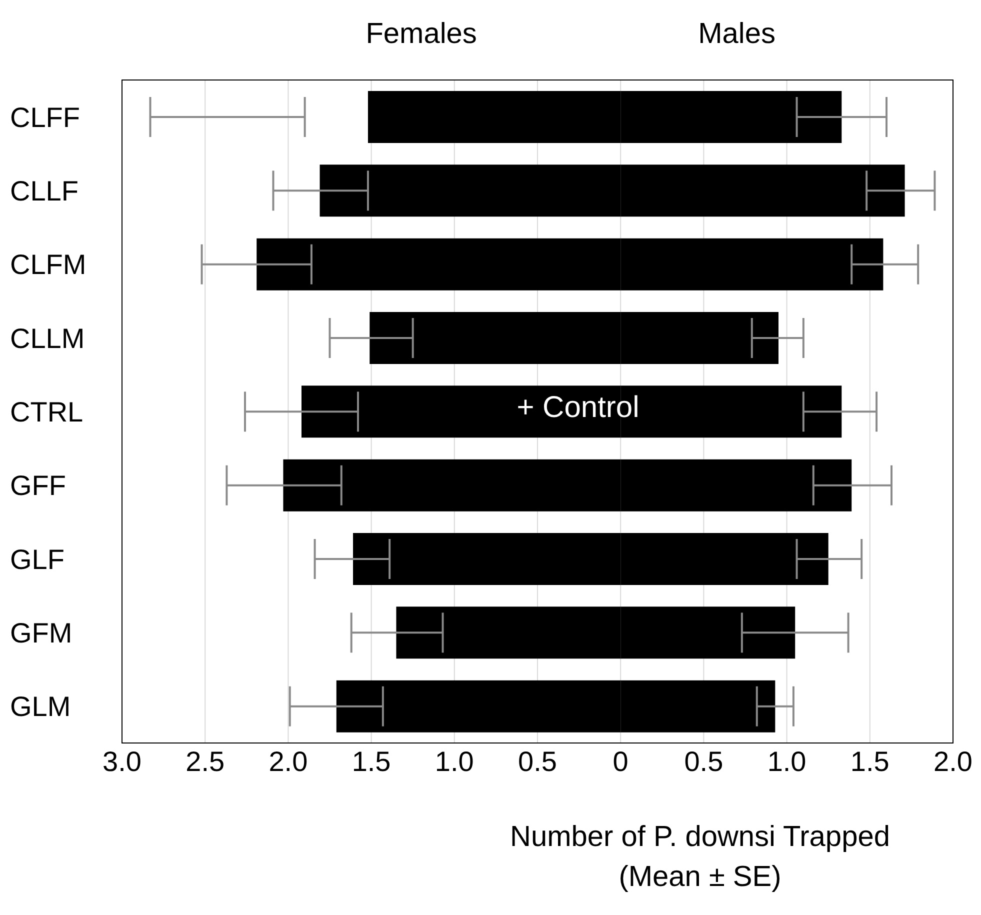 The width and height of the screenshot is (981, 915). What do you see at coordinates (122, 761) in the screenshot?
I see `x-tick-label: 3.0` at bounding box center [122, 761].